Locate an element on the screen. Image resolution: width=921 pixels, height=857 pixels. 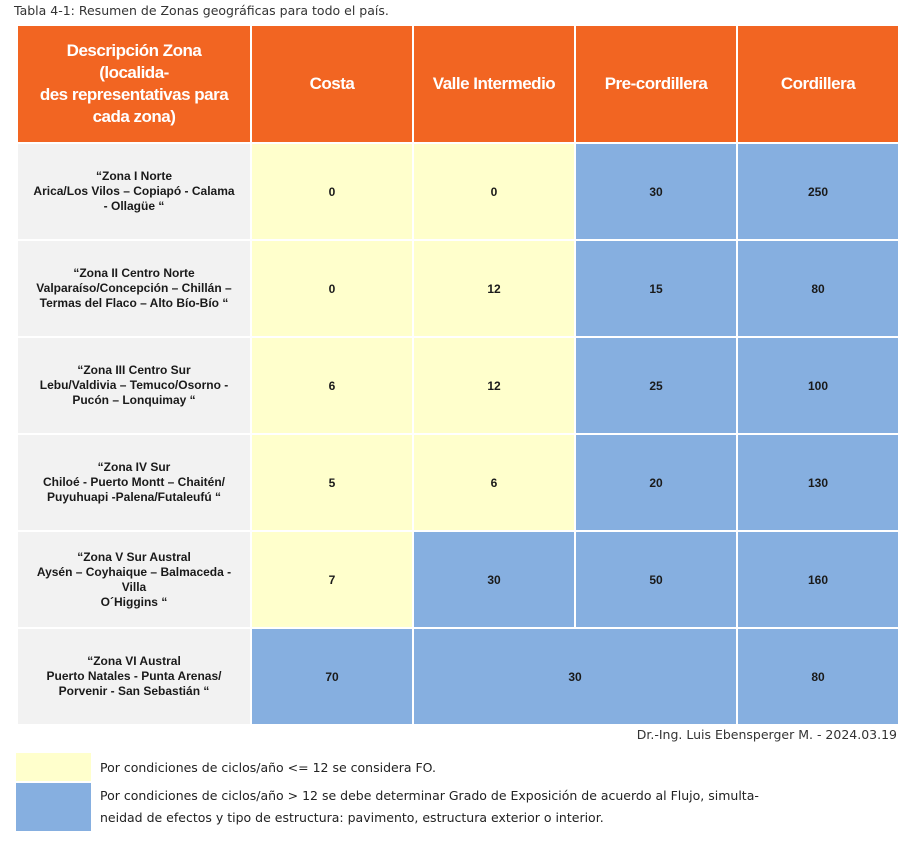
zone-desc-line: “Zona III Centro Sur is located at coordinates (134, 370).